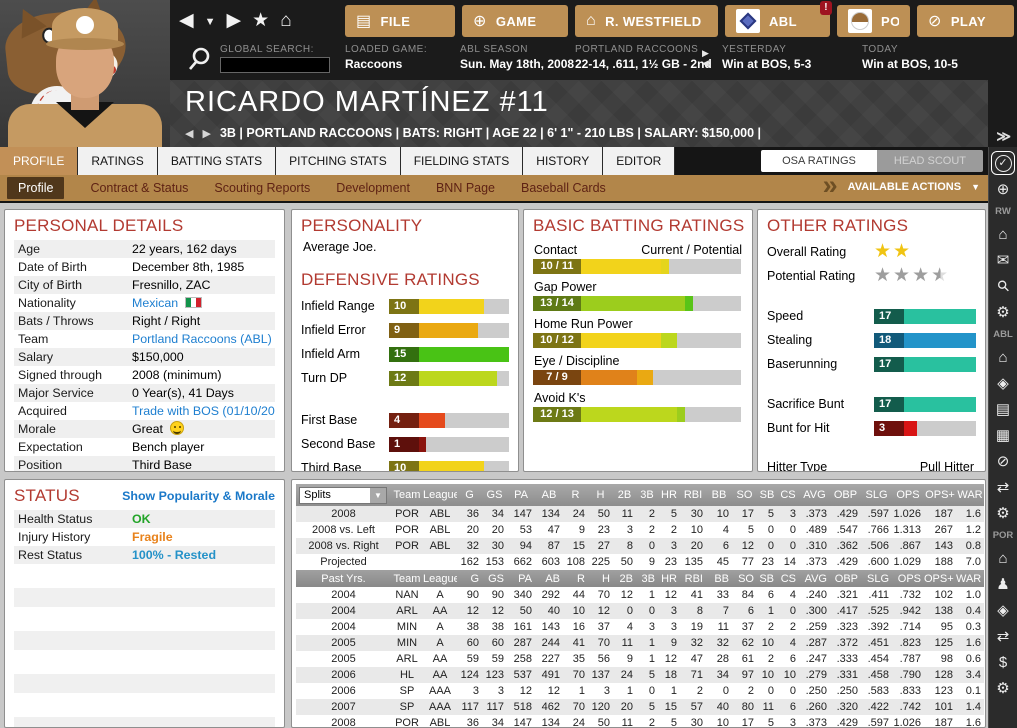 Image resolution: width=1017 pixels, height=728 pixels. I want to click on play-menu-button: ⊘ PLAY, so click(965, 21).